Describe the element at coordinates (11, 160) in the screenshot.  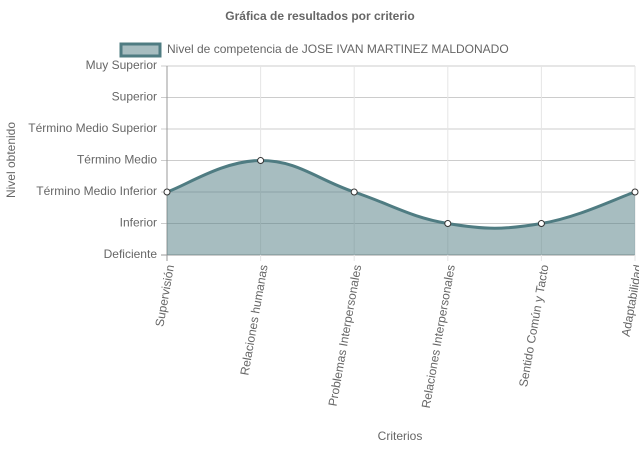
I see `y-axis-label: Nivel obtenido` at that location.